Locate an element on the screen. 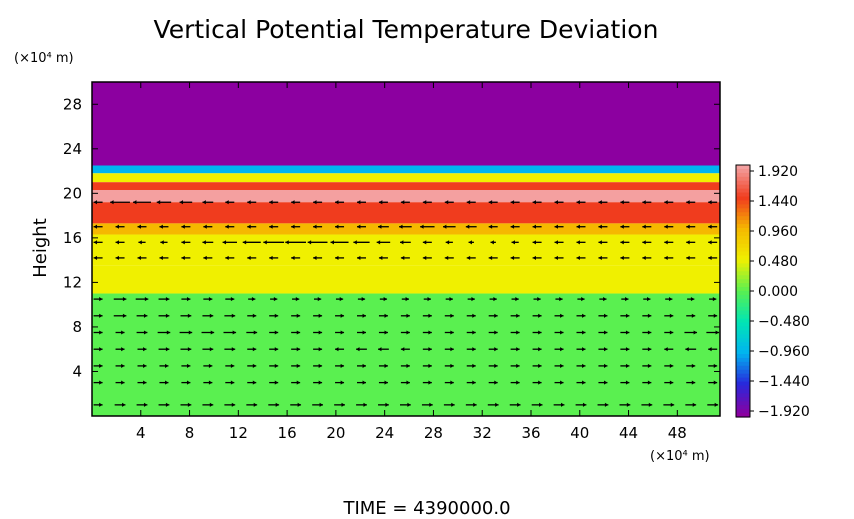  colorbar-label: 0.960 is located at coordinates (778, 232).